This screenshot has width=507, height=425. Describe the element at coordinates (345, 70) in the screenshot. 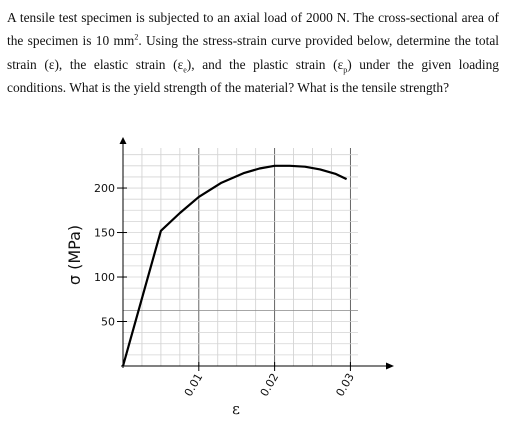

I see `plastic-subscript: p` at that location.